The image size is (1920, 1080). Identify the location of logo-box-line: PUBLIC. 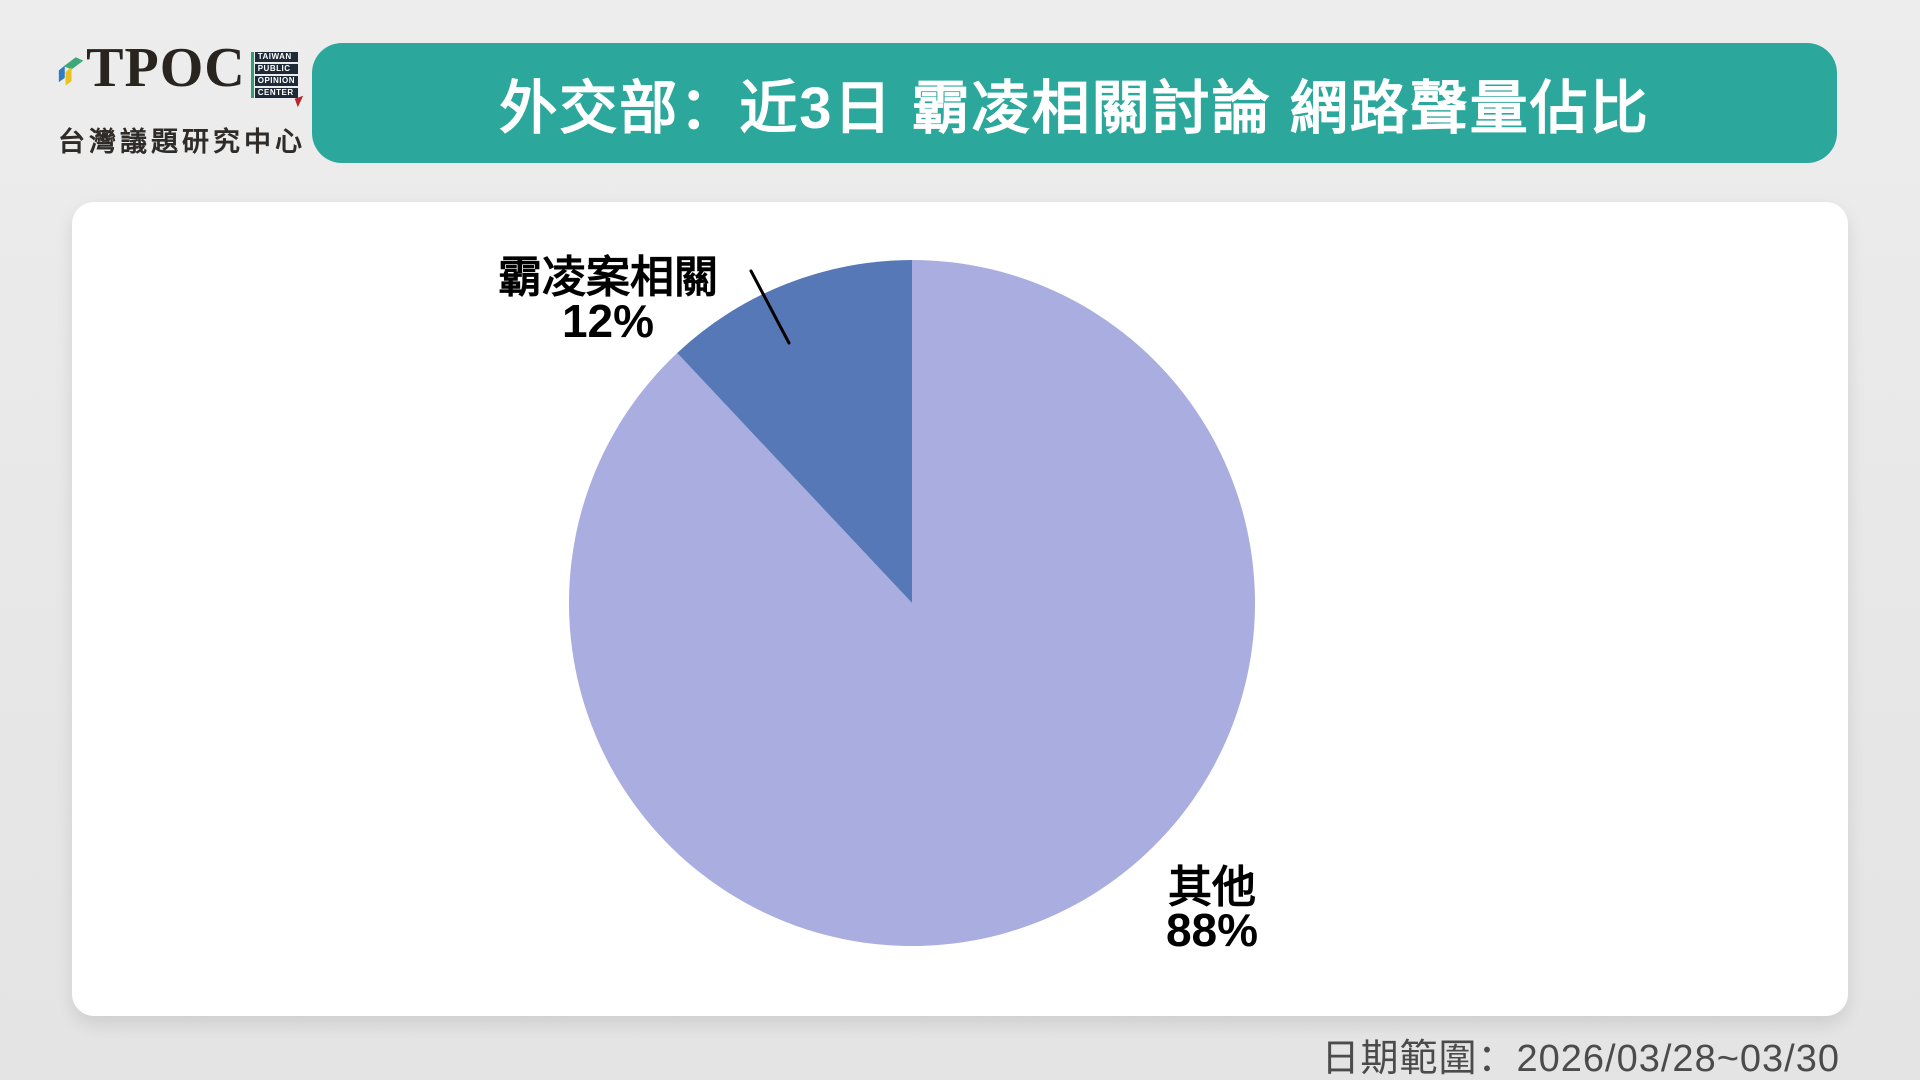
(276, 69).